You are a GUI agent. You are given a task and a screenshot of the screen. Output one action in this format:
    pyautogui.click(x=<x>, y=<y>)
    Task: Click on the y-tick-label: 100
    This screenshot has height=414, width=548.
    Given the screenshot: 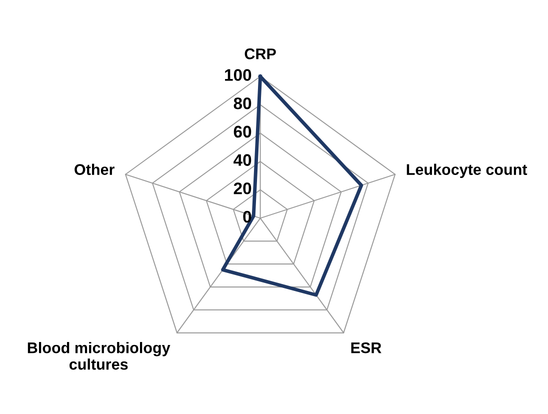 What is the action you would take?
    pyautogui.click(x=238, y=75)
    